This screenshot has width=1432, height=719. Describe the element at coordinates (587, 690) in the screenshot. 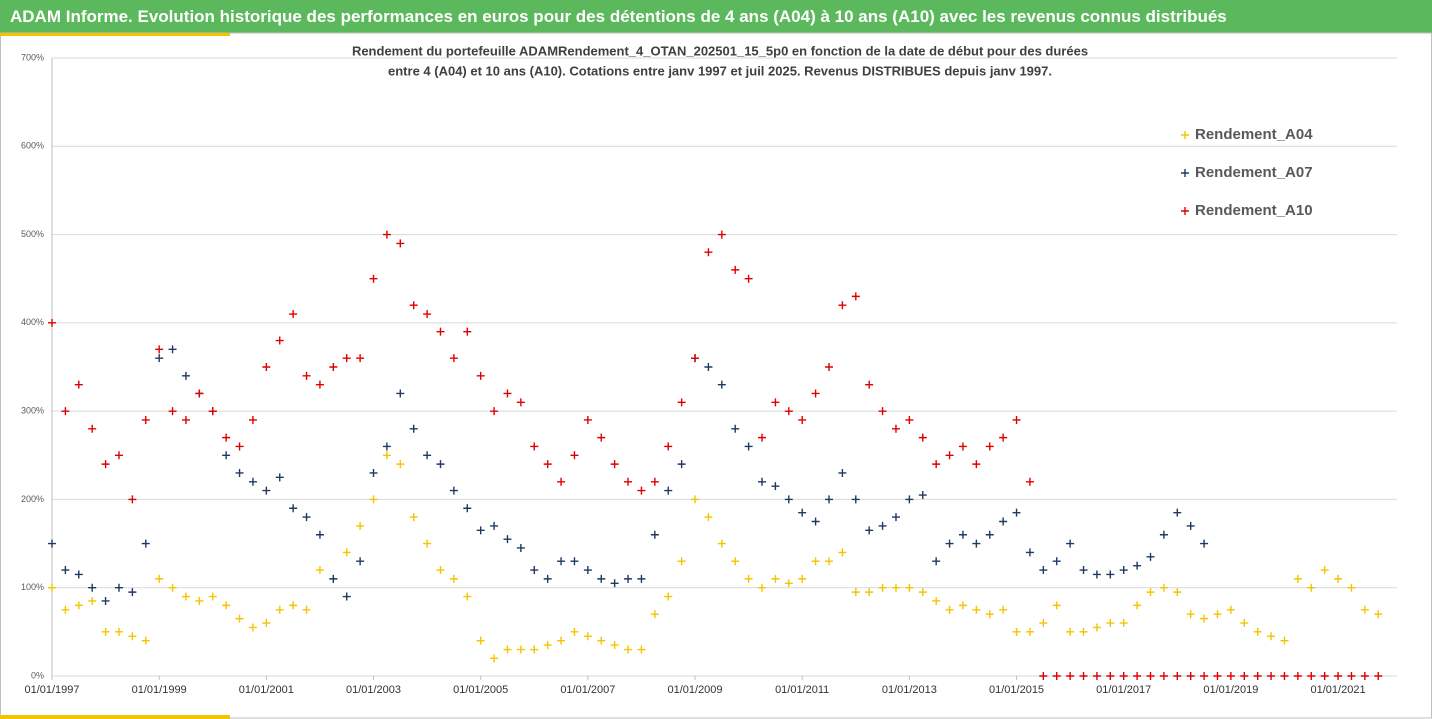

I see `x-tick-label: 01/01/2007` at that location.